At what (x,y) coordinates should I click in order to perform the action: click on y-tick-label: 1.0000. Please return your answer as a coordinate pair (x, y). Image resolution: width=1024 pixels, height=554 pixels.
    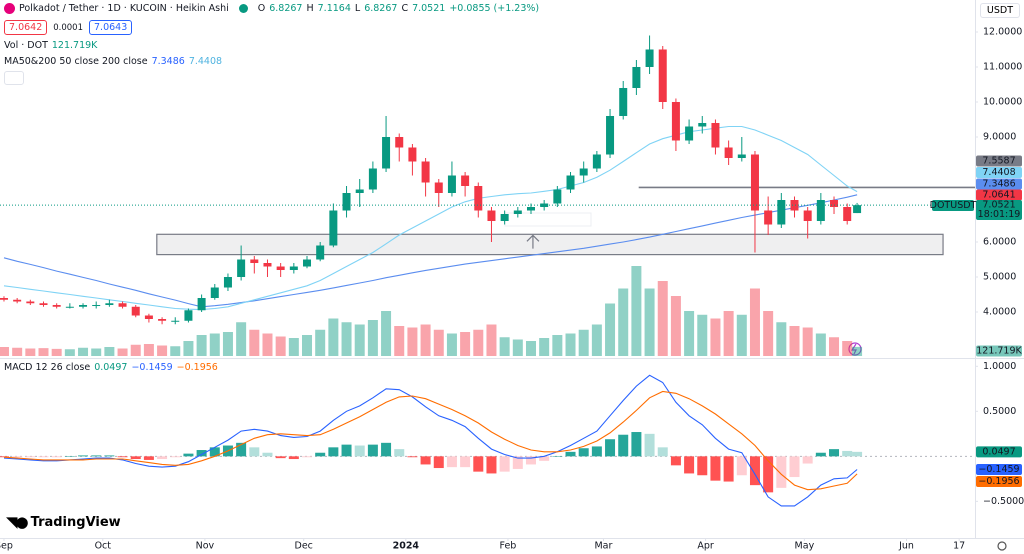
    Looking at the image, I should click on (999, 366).